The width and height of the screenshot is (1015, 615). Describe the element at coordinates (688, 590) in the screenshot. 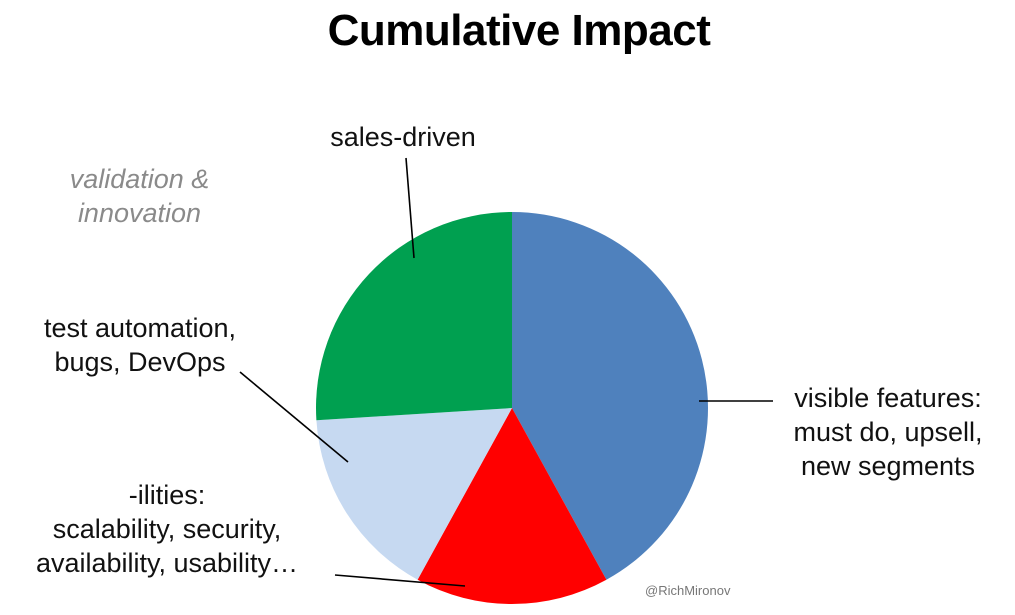

I see `credit-handle: @RichMironov` at that location.